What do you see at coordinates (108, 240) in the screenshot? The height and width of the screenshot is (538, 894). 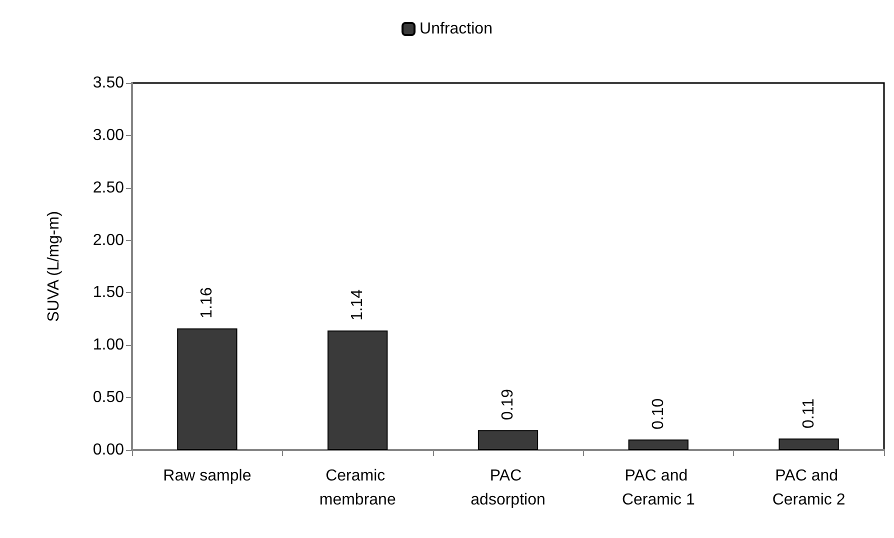 I see `y-tick-label: 2.00` at bounding box center [108, 240].